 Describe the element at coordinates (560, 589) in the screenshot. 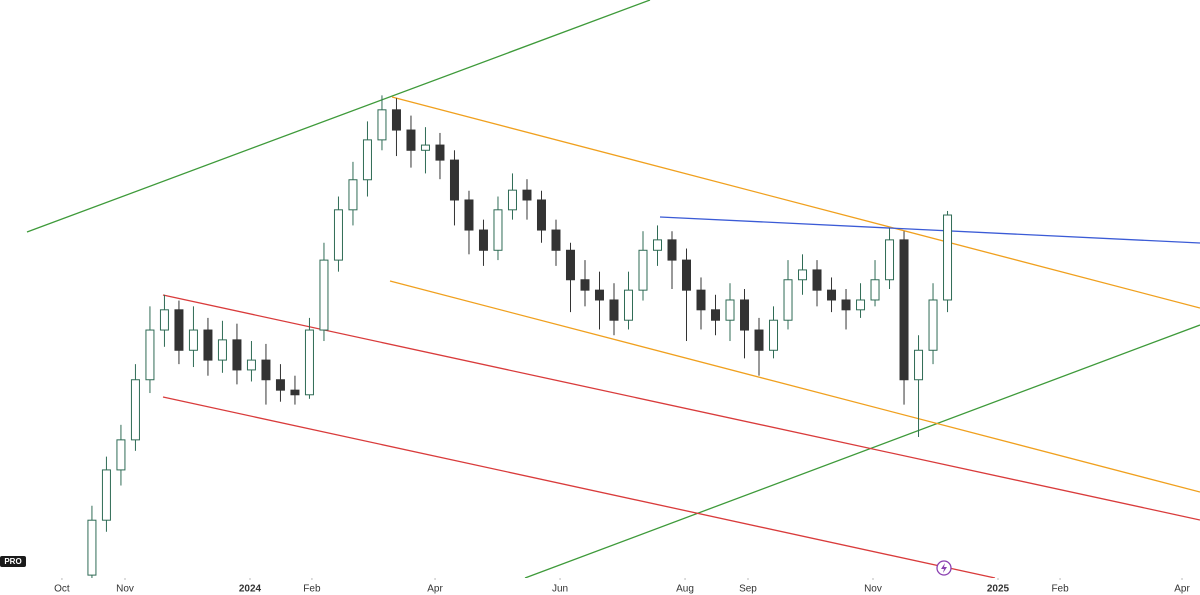

I see `x-tick-label: Jun` at that location.